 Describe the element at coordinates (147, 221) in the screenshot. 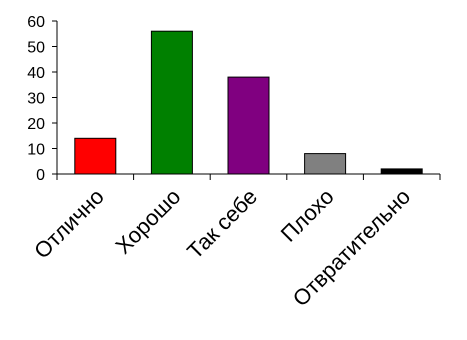

I see `x-category-label: Хорошо` at that location.